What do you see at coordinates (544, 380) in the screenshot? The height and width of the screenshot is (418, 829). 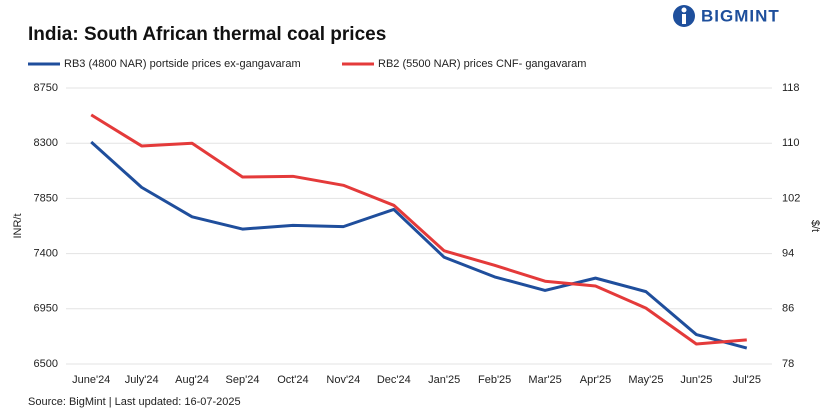 I see `x-tick-label: Mar'25` at bounding box center [544, 380].